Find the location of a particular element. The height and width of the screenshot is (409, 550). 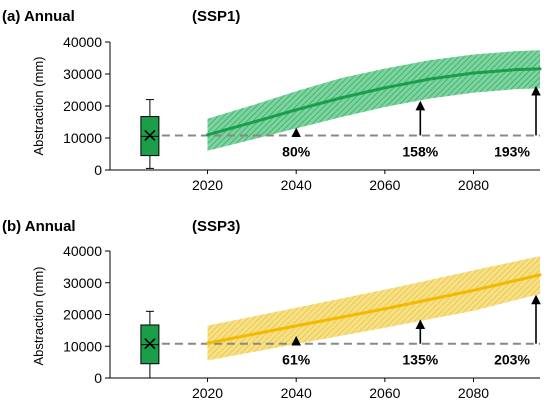

panel-b-scenario: (SSP3) is located at coordinates (216, 226).